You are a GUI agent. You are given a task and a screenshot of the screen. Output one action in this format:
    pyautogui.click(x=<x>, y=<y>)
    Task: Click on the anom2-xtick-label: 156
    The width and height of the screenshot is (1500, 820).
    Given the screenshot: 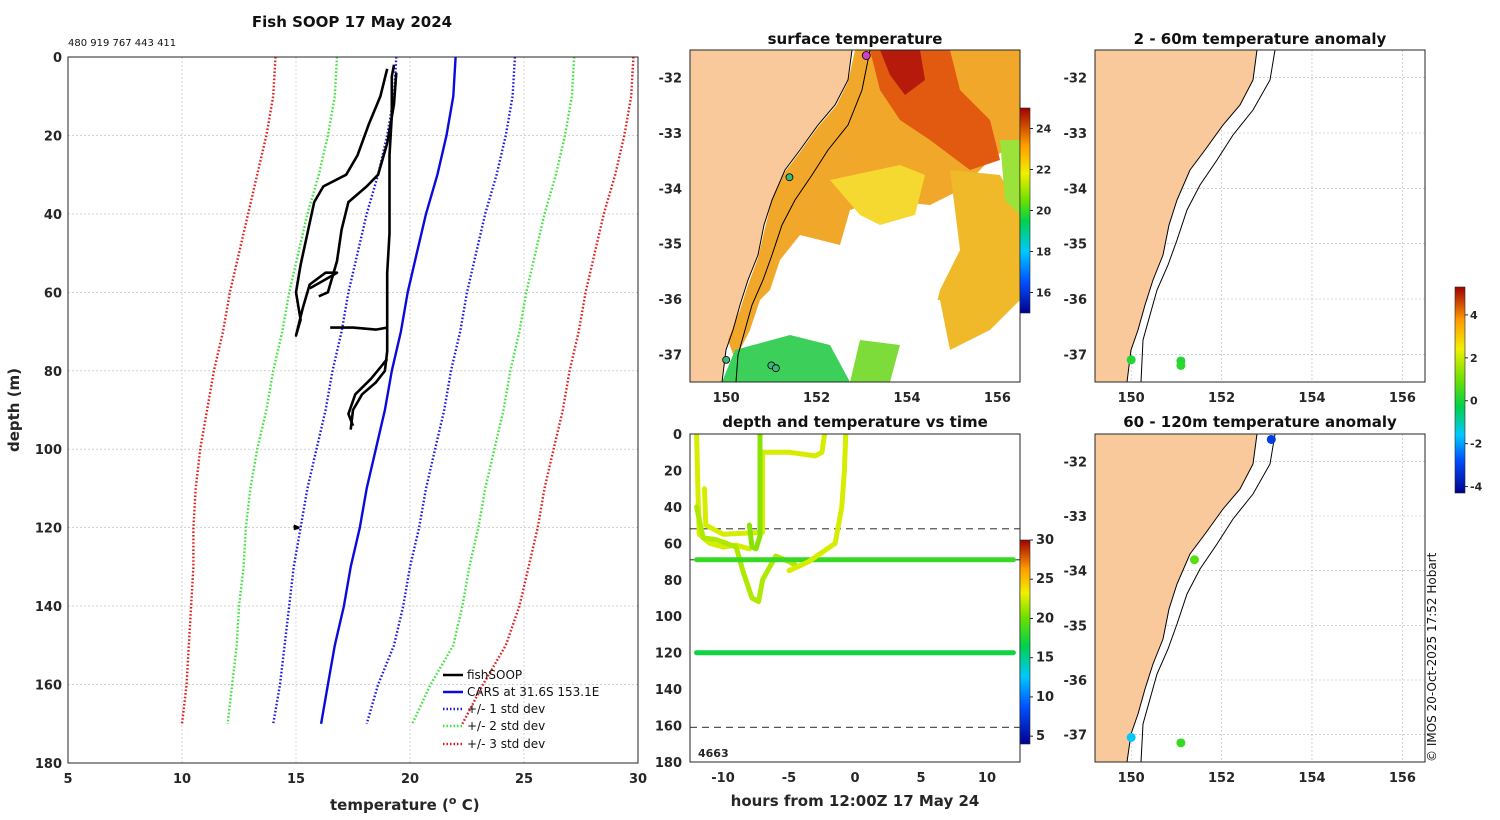 What is the action you would take?
    pyautogui.click(x=1402, y=778)
    